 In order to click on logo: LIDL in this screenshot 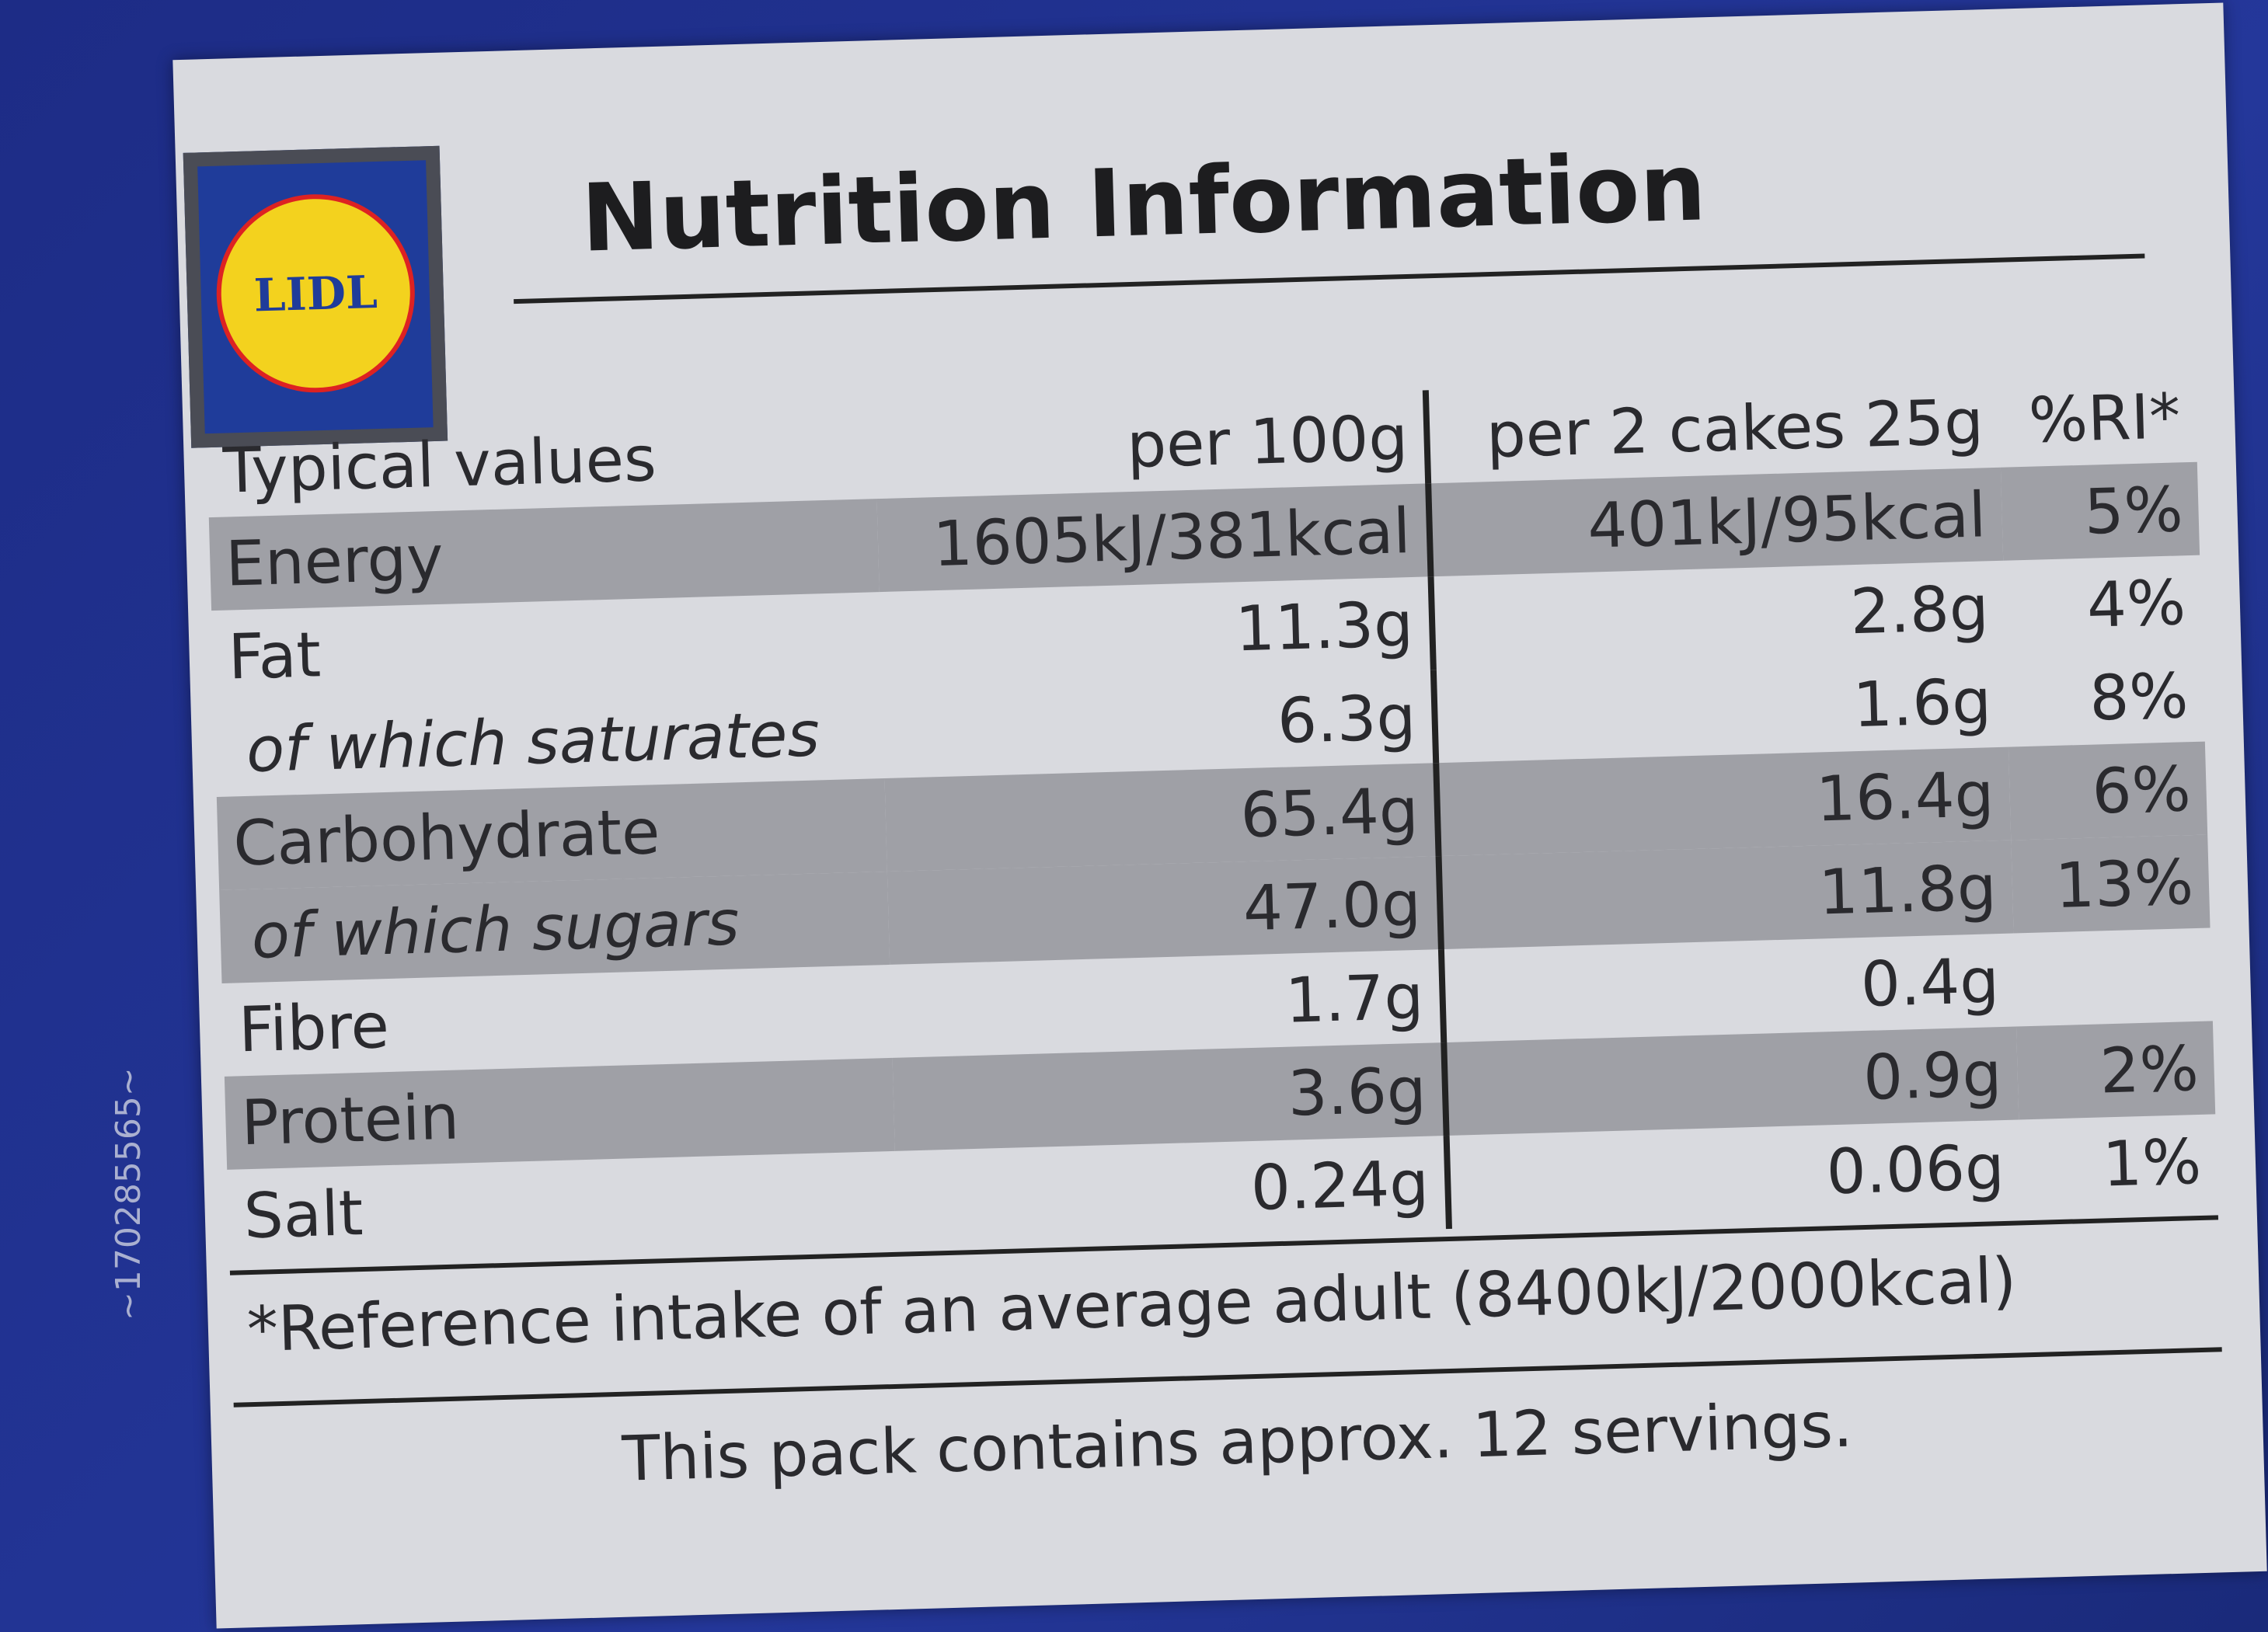, I will do `click(315, 296)`.